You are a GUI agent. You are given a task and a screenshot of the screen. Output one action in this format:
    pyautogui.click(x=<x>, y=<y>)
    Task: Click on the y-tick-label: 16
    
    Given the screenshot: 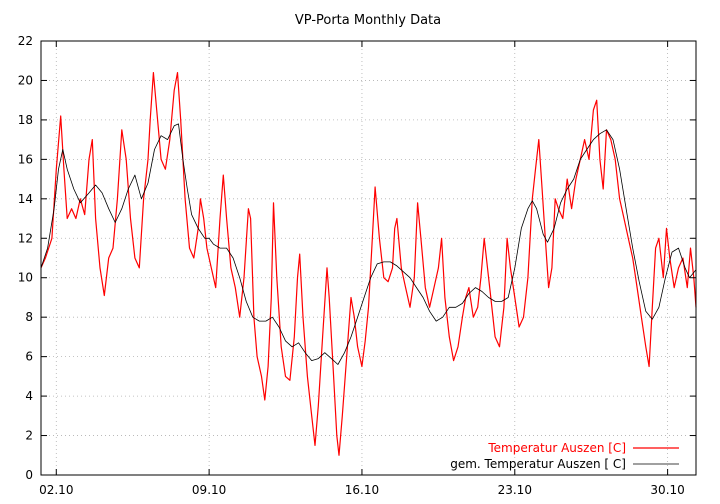 What is the action you would take?
    pyautogui.click(x=25, y=159)
    